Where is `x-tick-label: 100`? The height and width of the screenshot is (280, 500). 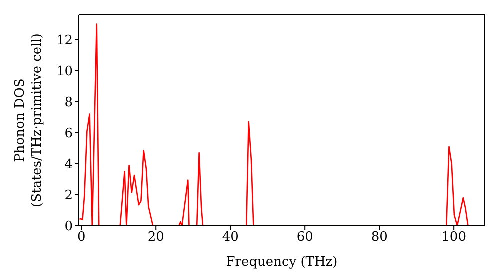 x-tick-label: 100 is located at coordinates (454, 238).